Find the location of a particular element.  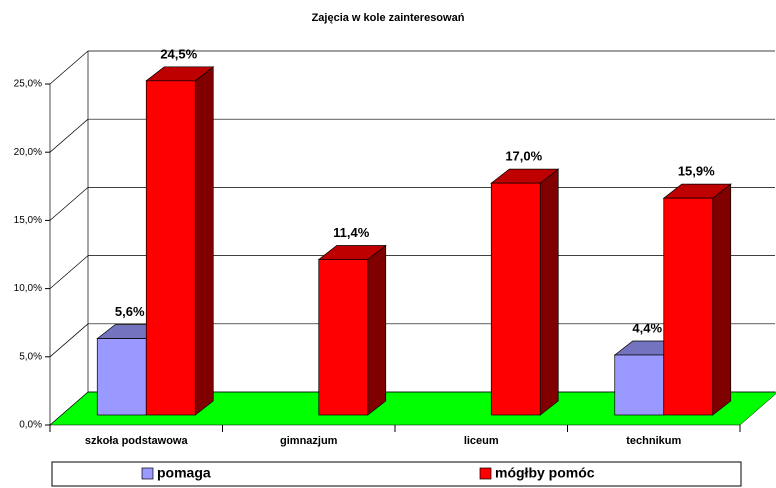

chart-title: Zajęcia w kole zainteresowań is located at coordinates (388, 18).